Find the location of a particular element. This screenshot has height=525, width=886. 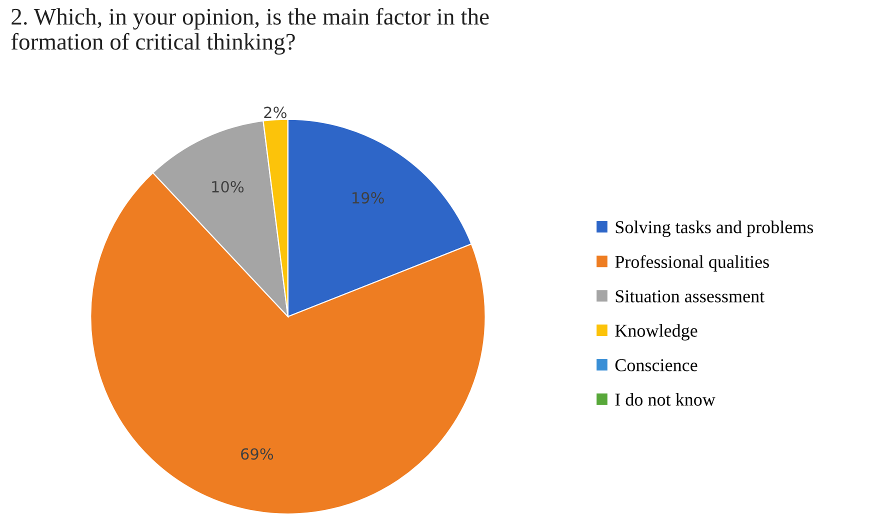

data-label: 69% is located at coordinates (257, 454).